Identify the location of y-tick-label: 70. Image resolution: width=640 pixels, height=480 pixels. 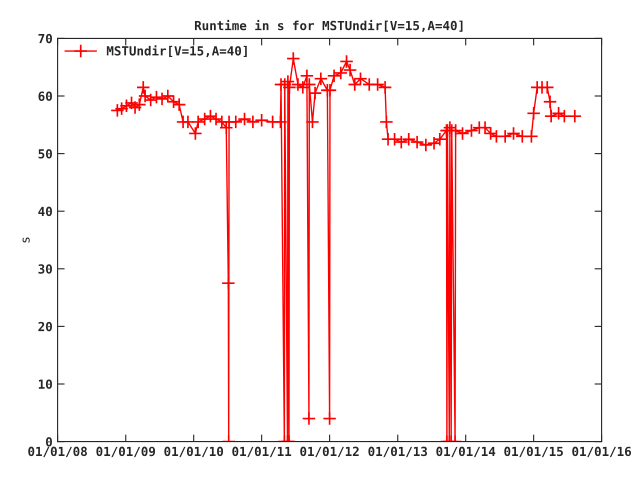
(45, 39).